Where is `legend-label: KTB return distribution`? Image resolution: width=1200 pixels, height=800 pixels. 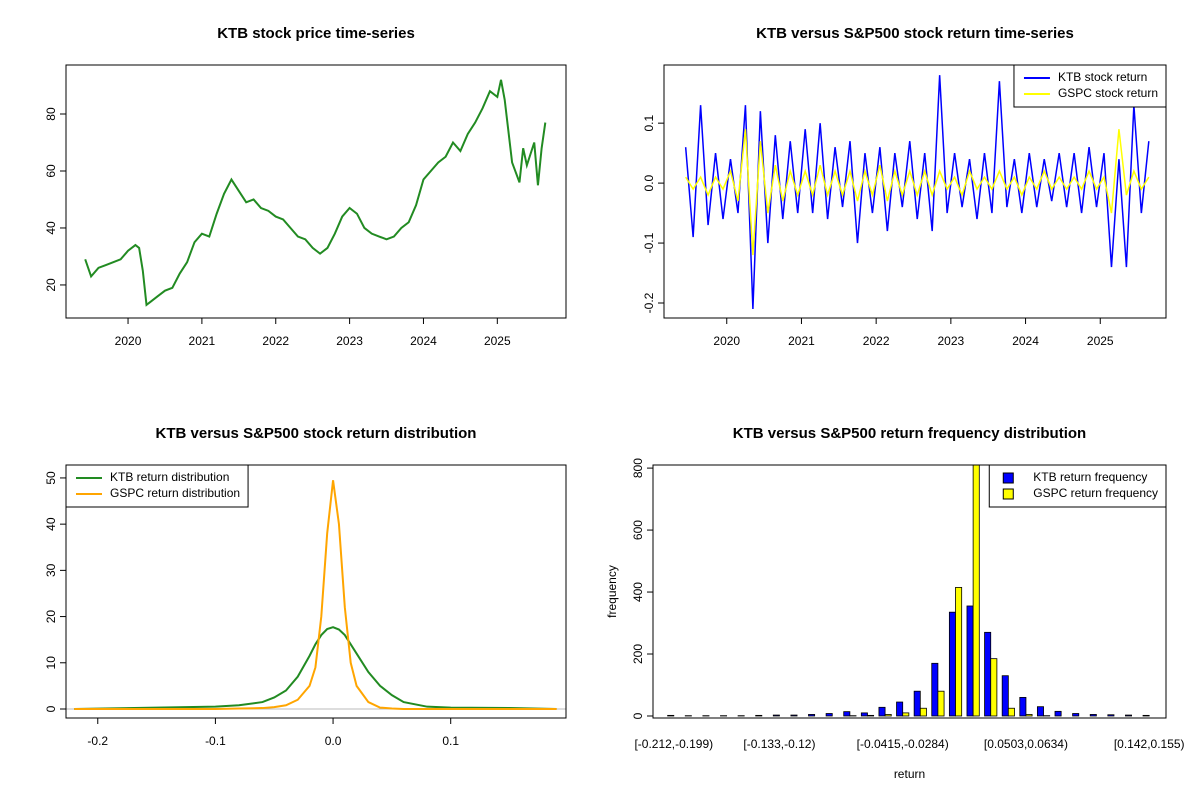 legend-label: KTB return distribution is located at coordinates (169, 477).